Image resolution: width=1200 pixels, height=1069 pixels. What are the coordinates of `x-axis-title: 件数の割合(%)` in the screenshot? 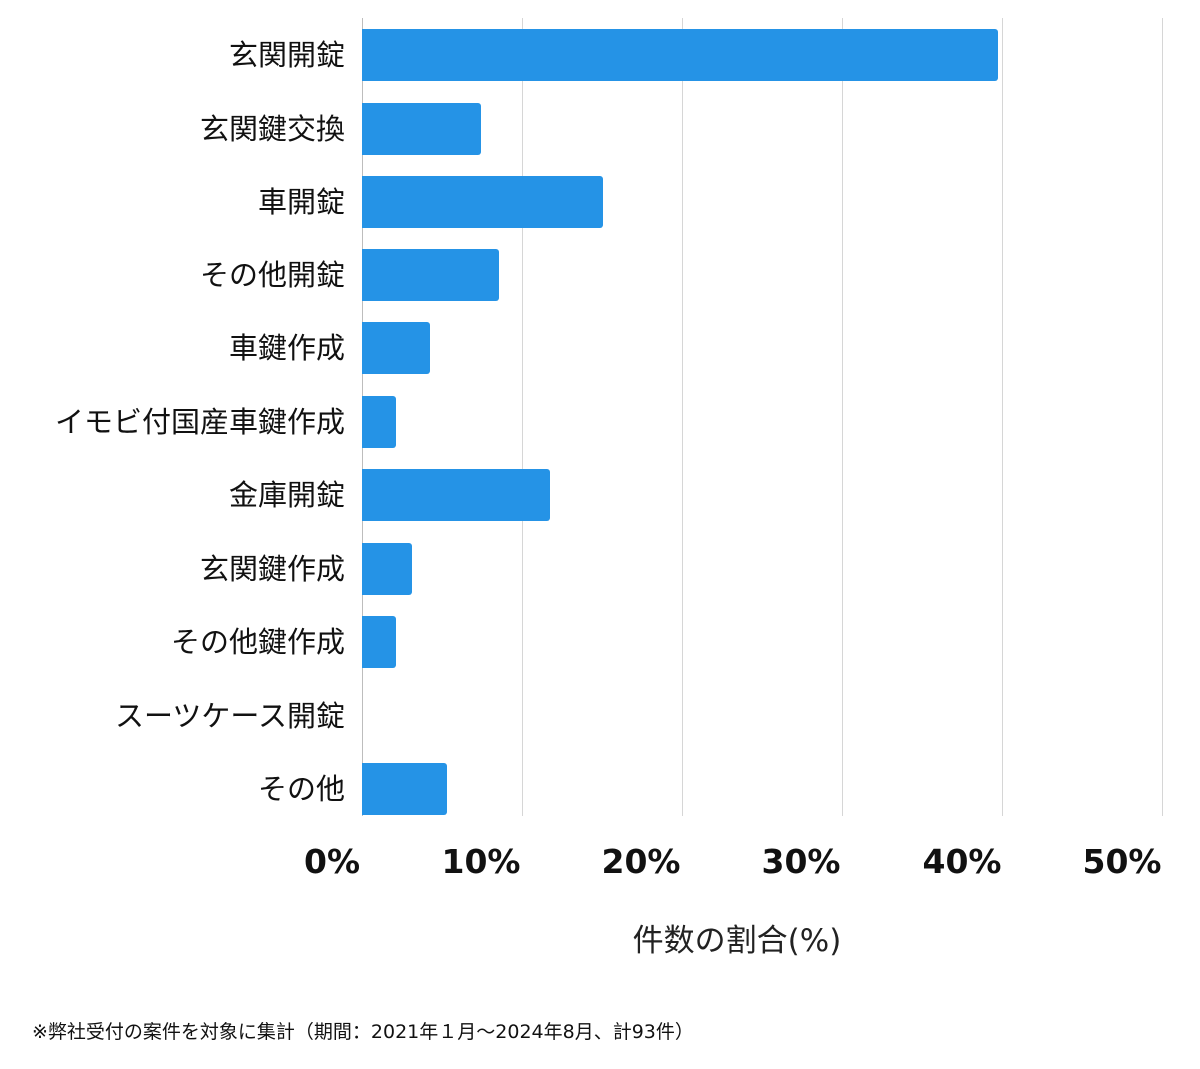 It's located at (737, 941).